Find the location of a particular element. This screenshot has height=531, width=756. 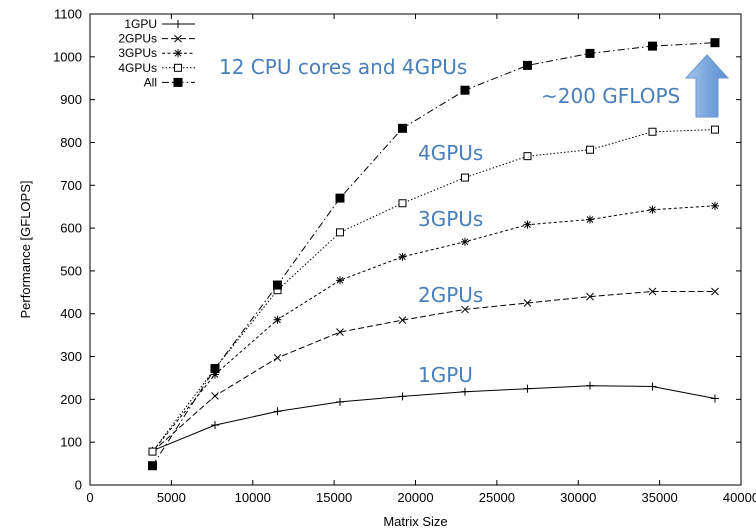

x-axis-label: Matrix Size is located at coordinates (415, 521).